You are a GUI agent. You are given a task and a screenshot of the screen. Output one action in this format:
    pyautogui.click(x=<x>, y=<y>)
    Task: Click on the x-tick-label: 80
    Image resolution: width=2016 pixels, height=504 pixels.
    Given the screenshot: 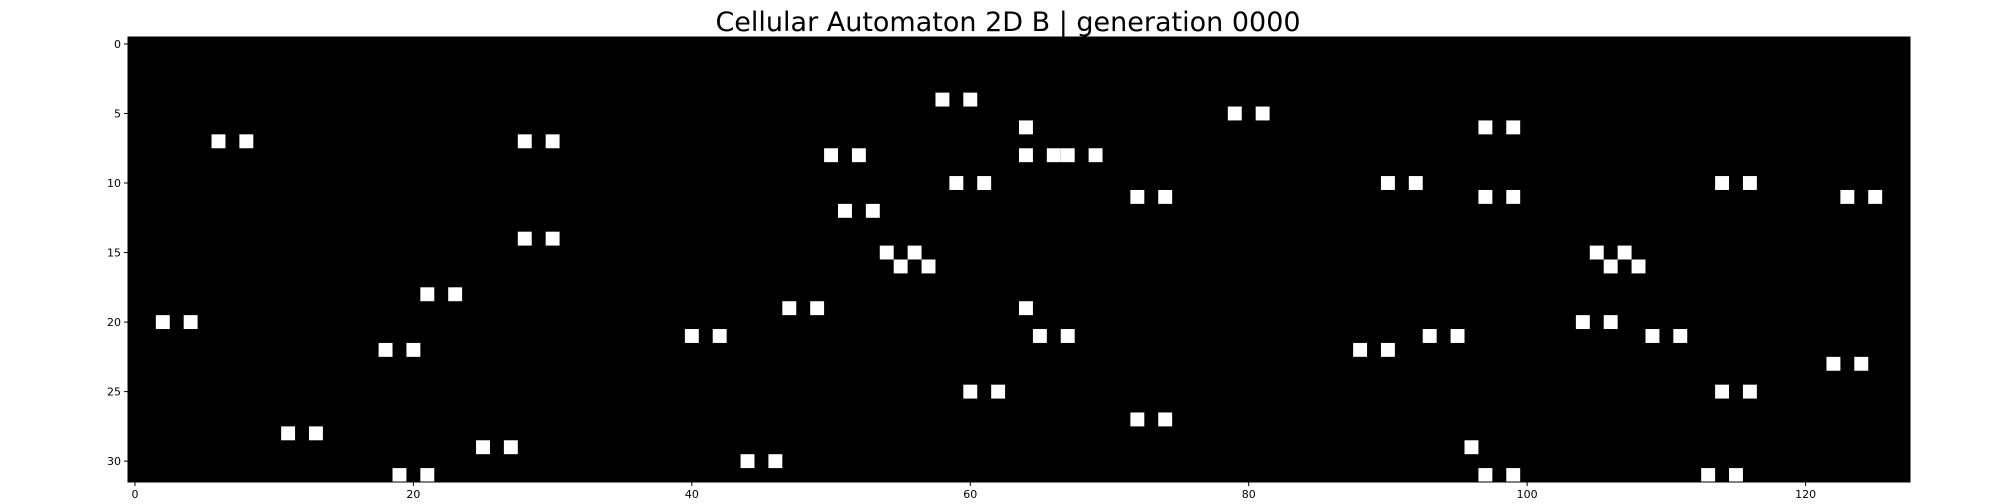 What is the action you would take?
    pyautogui.click(x=1249, y=494)
    